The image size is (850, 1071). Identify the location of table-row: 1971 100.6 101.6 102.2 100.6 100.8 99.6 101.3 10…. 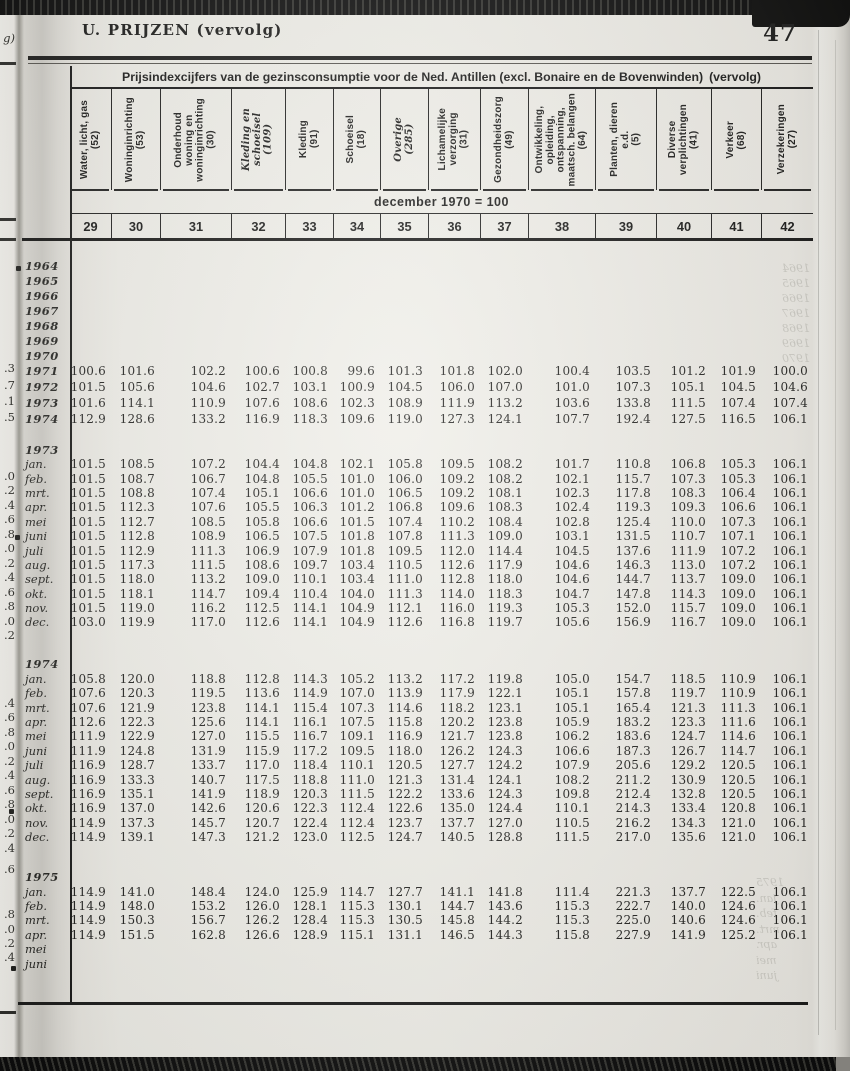
(417, 371).